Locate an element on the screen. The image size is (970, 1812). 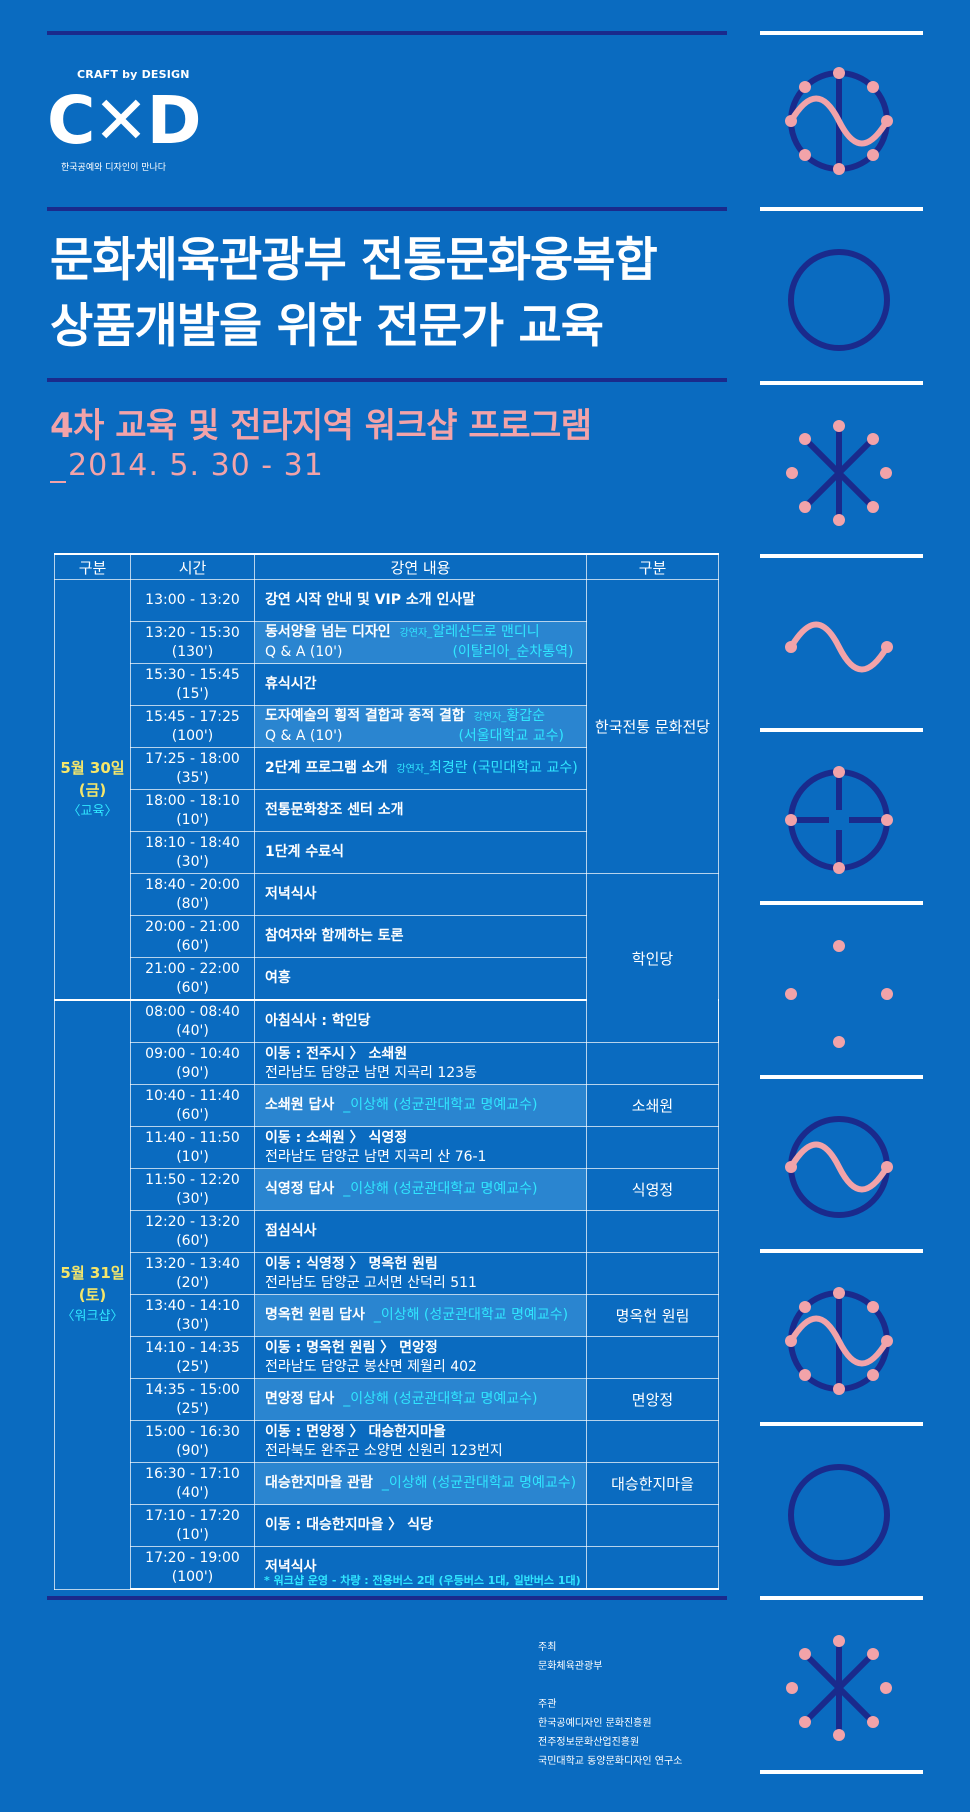
duration: (40') is located at coordinates (192, 1030).